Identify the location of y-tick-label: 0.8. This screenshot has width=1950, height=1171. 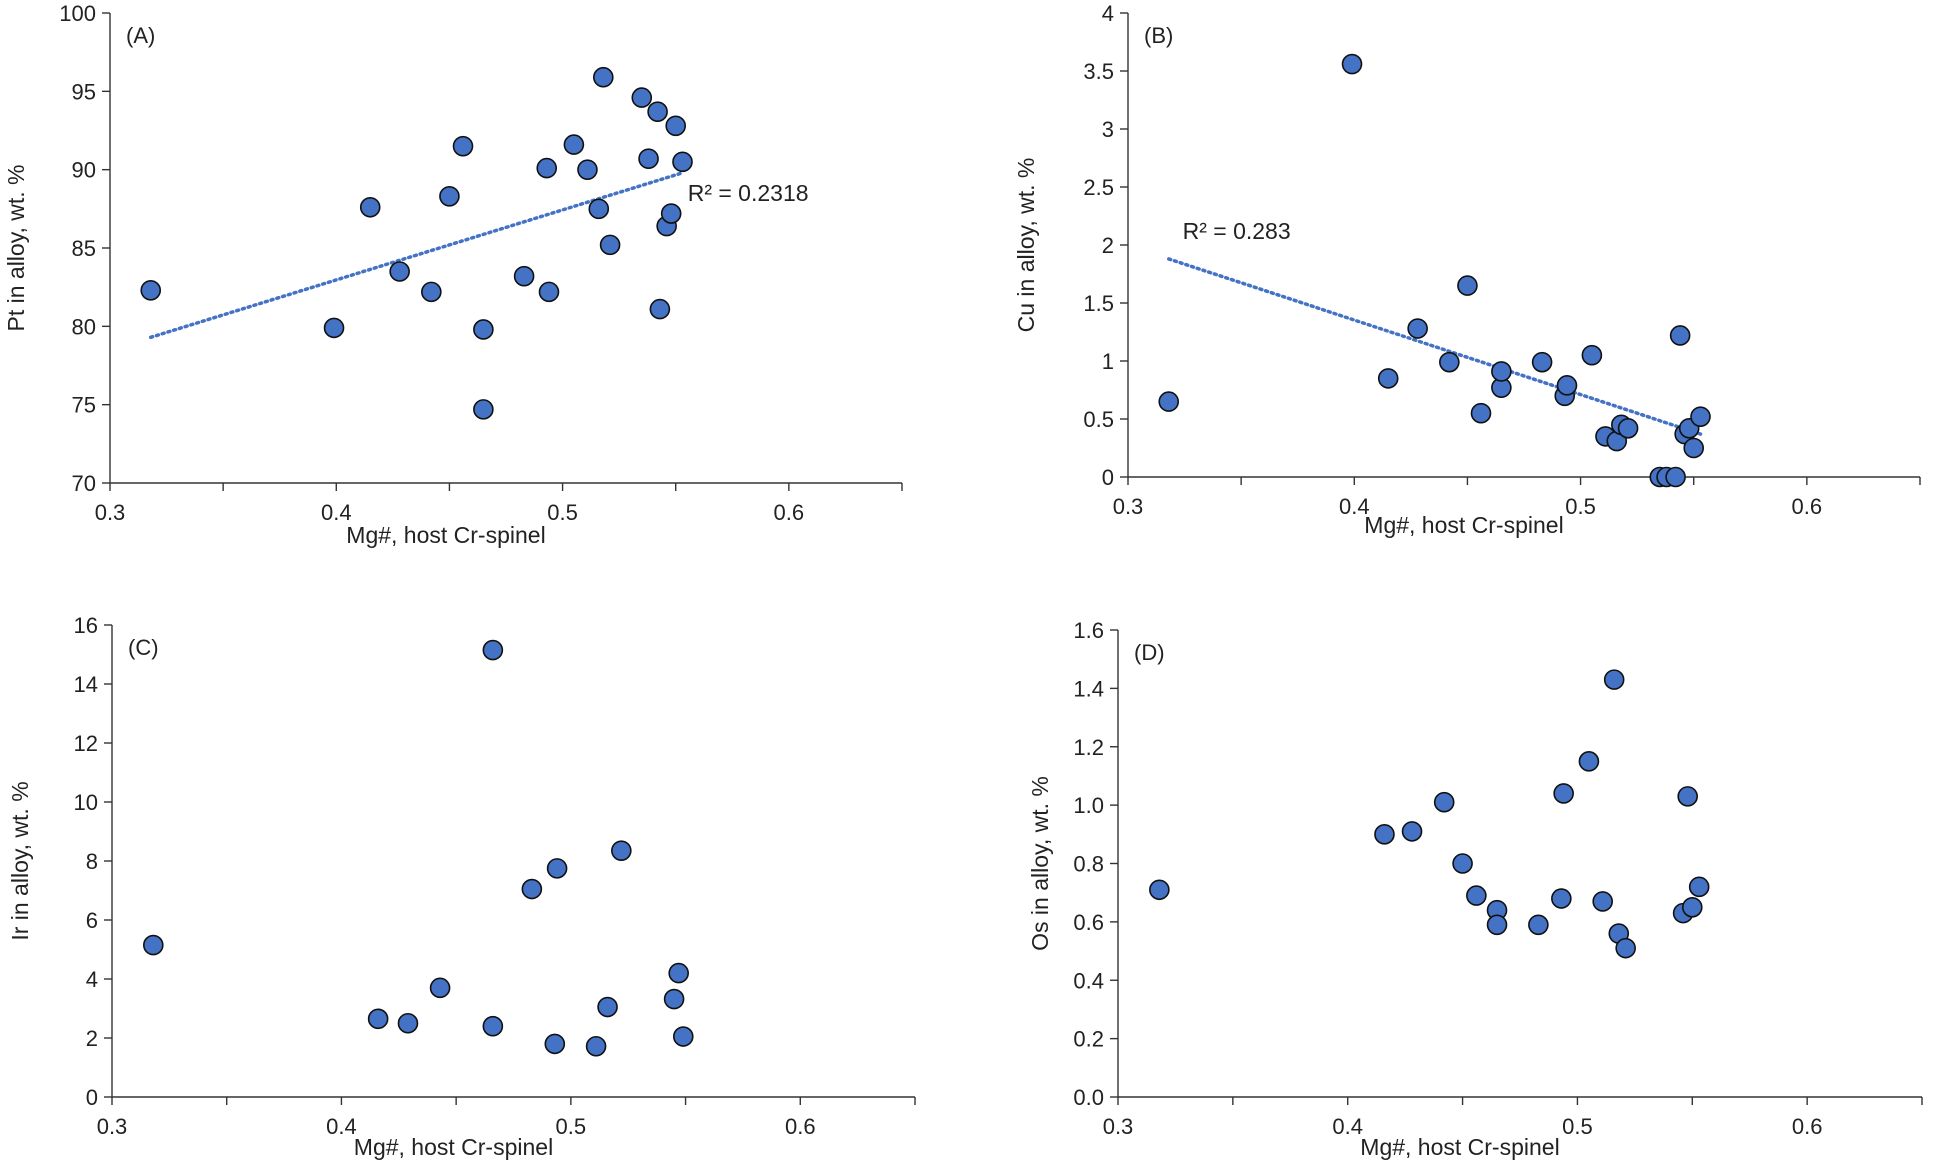
(1088, 864).